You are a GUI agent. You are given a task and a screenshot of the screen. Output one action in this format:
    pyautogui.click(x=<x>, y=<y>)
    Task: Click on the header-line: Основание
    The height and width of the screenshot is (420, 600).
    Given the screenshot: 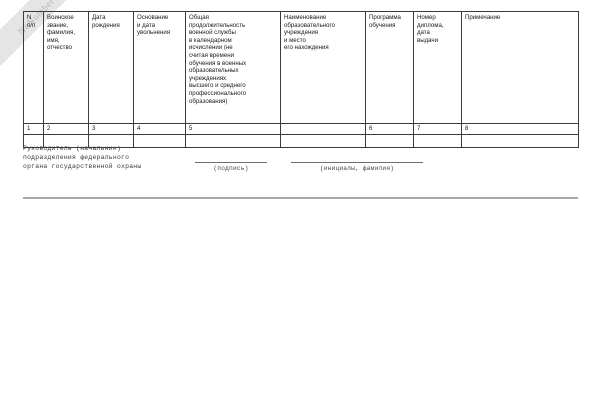 What is the action you would take?
    pyautogui.click(x=153, y=17)
    